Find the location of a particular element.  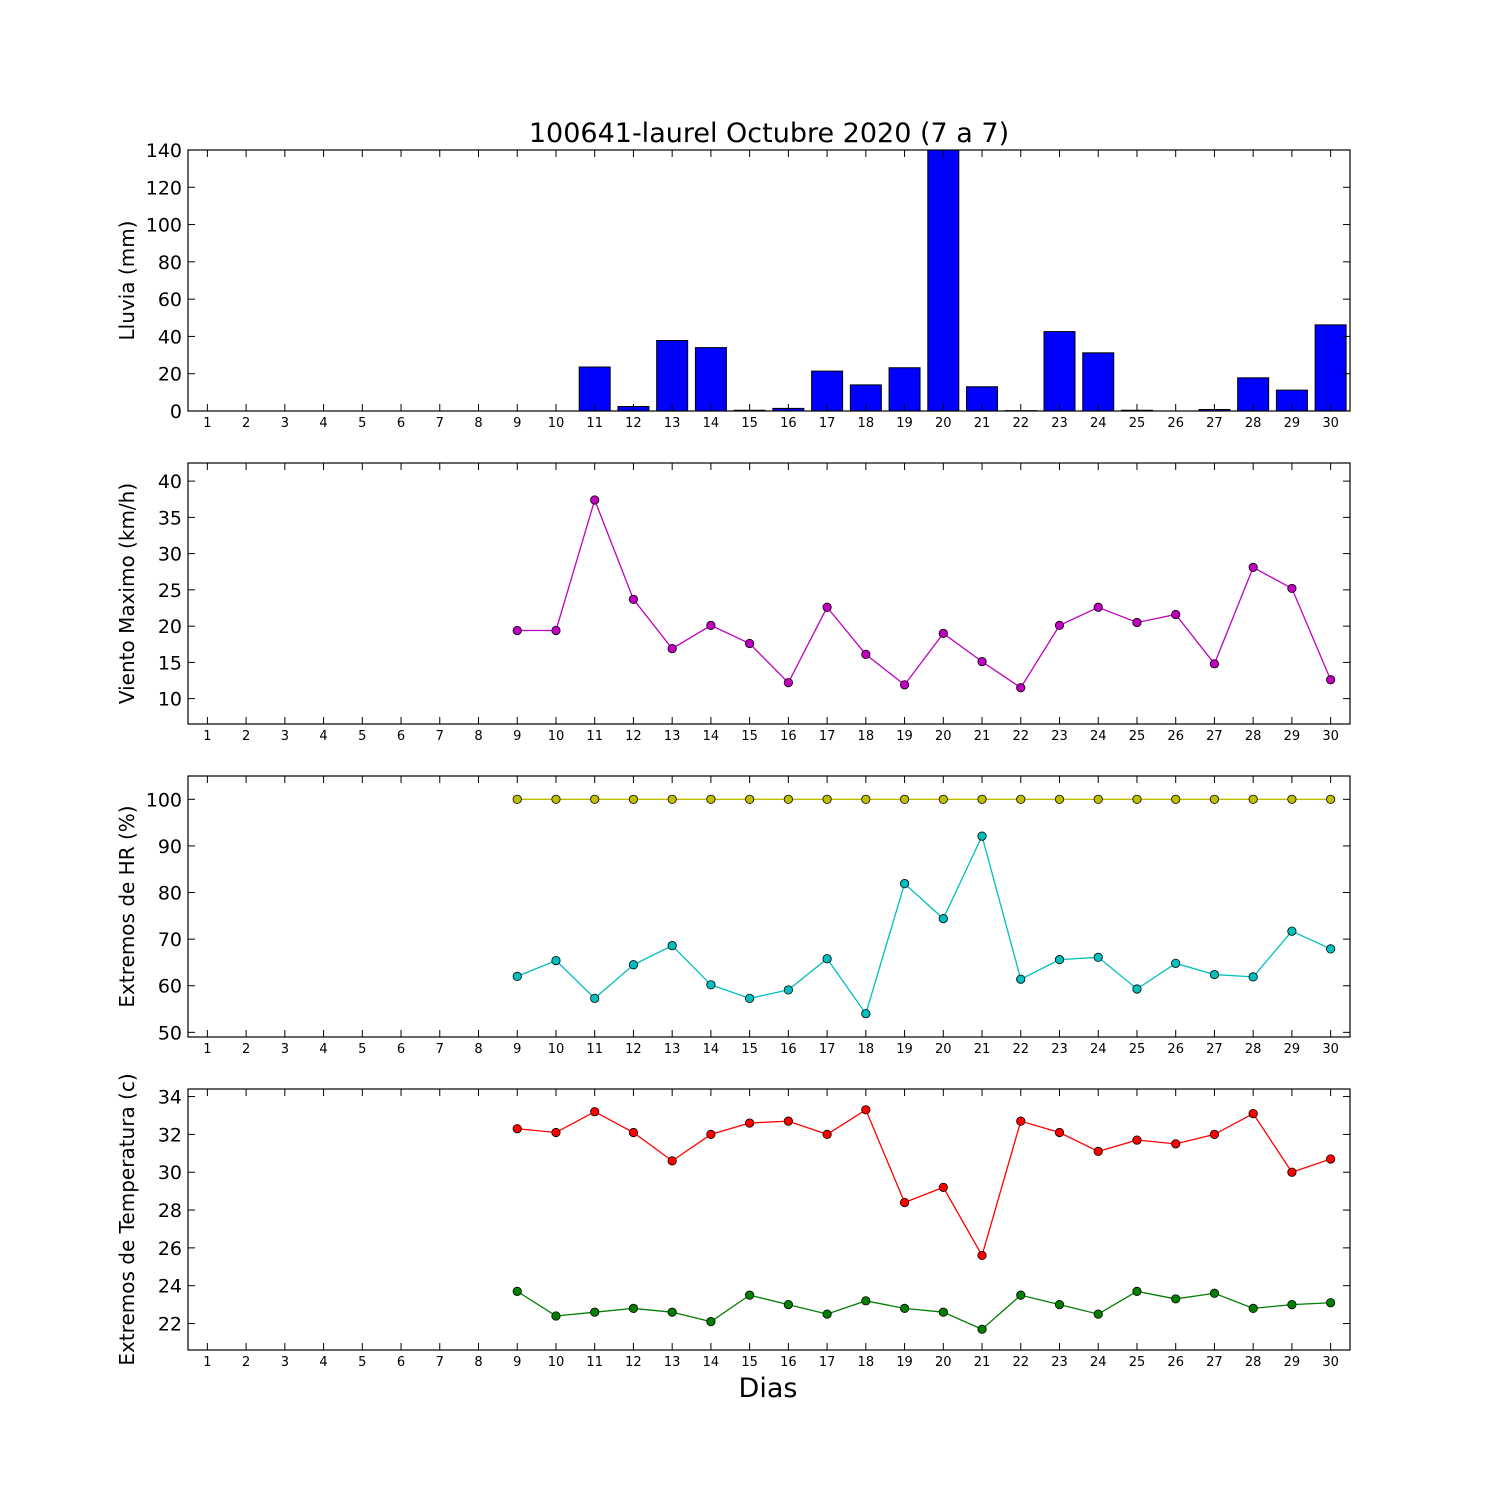

y-tick-label: 32 is located at coordinates (170, 1135).